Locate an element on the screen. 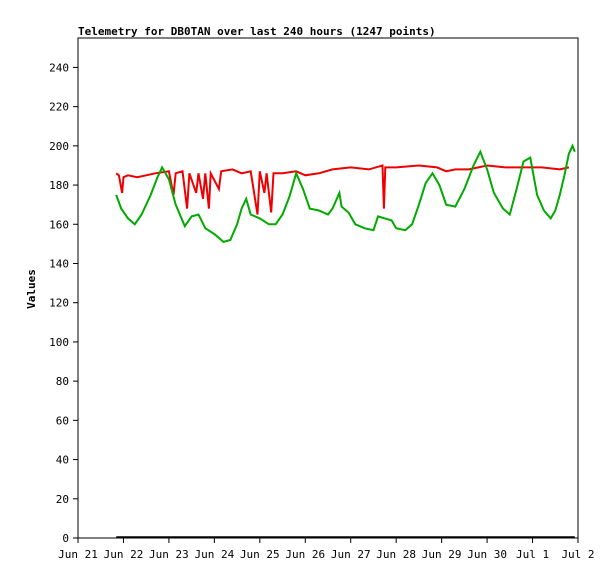 The height and width of the screenshot is (579, 615). y-tick-label: 80 is located at coordinates (62, 381).